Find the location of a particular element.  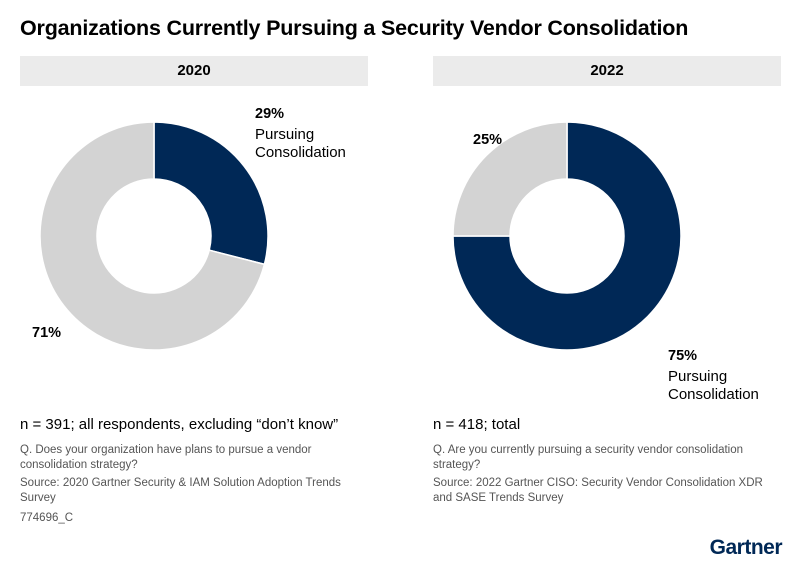

label-2022-pursuing-pct: 75% is located at coordinates (683, 356).